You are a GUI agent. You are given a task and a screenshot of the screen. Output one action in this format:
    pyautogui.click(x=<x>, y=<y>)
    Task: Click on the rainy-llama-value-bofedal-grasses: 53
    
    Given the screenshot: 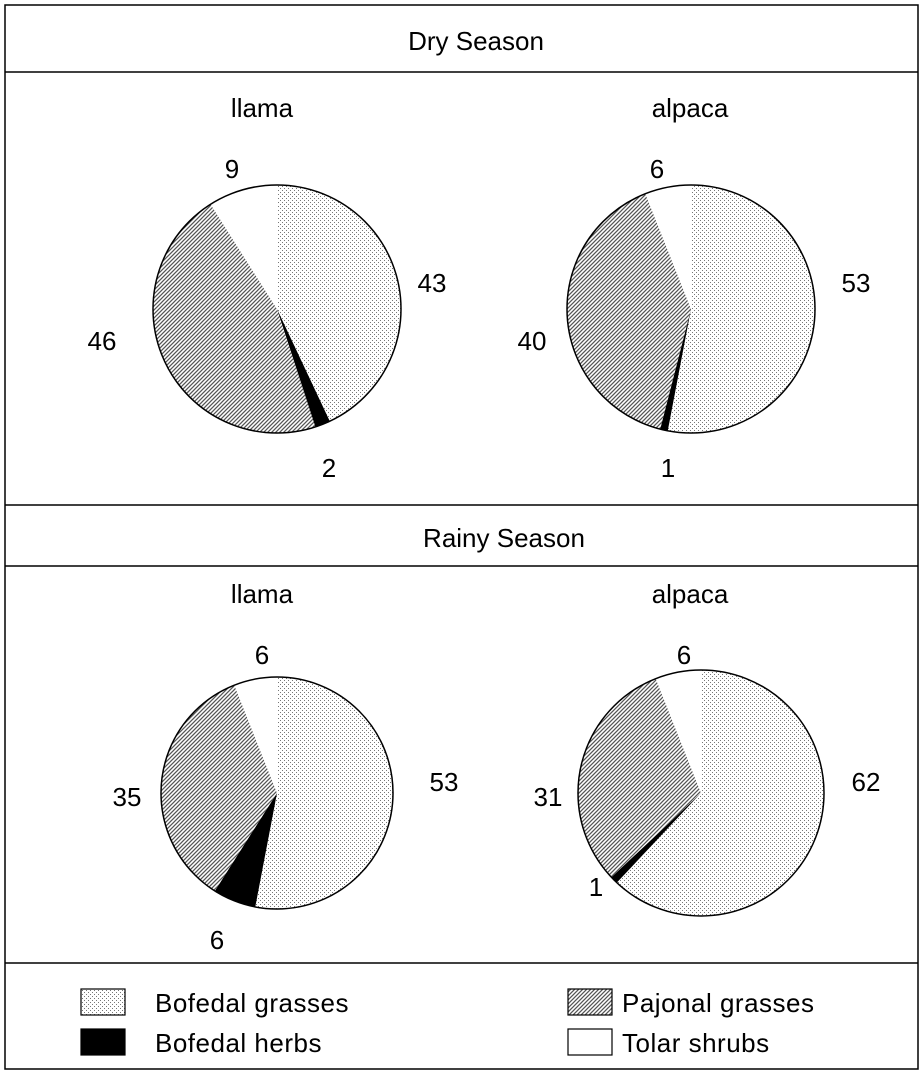 What is the action you would take?
    pyautogui.click(x=444, y=782)
    